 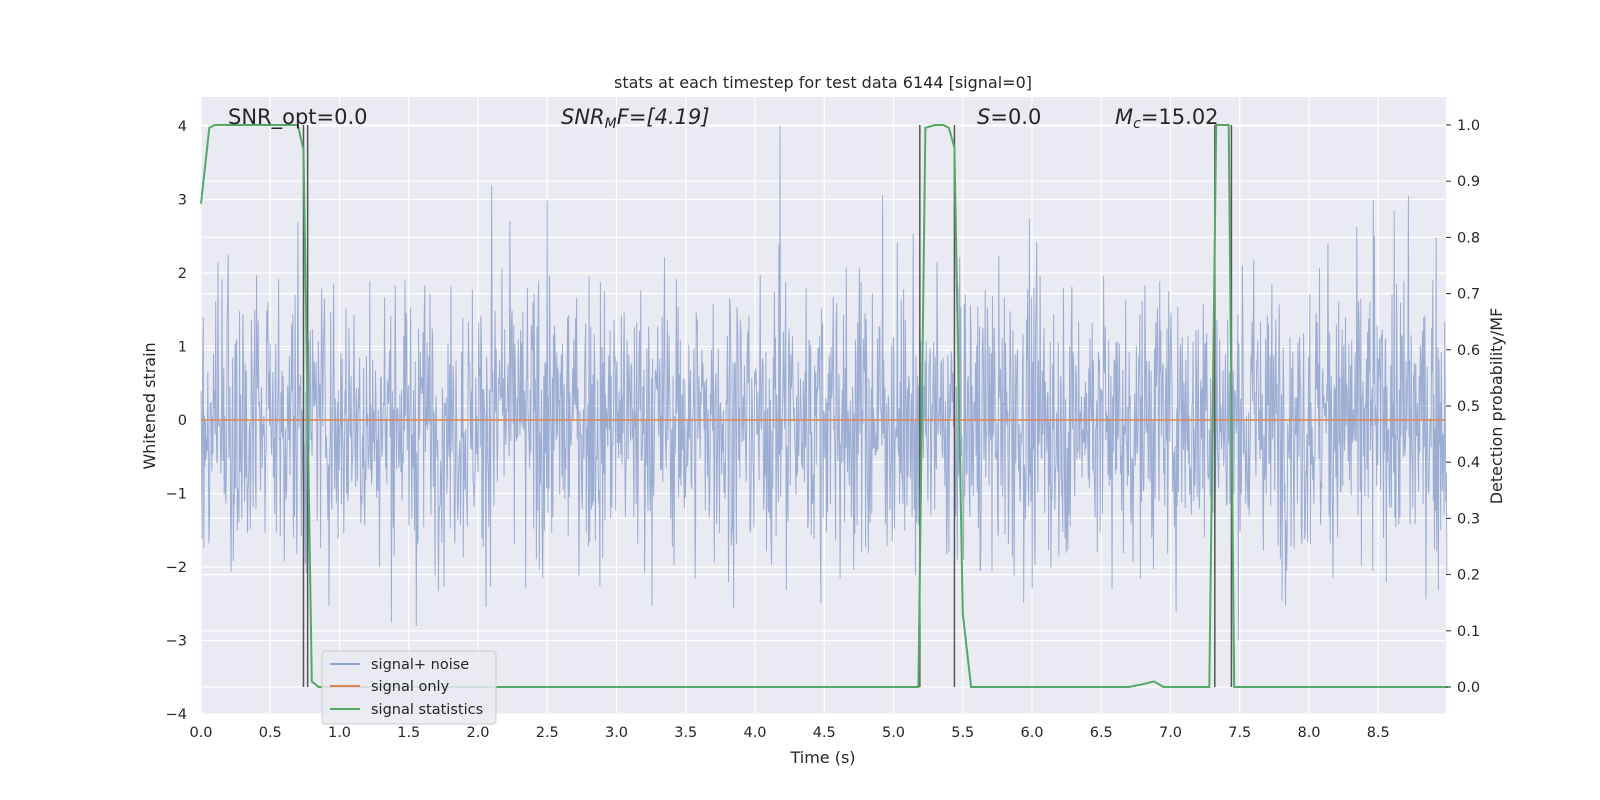 I want to click on right-y-tick-labels: 1.0 0.9 0.8 0.7 0.6 0.5 0.4 0.3 0.2 0.1 0.0, so click(x=1463, y=407).